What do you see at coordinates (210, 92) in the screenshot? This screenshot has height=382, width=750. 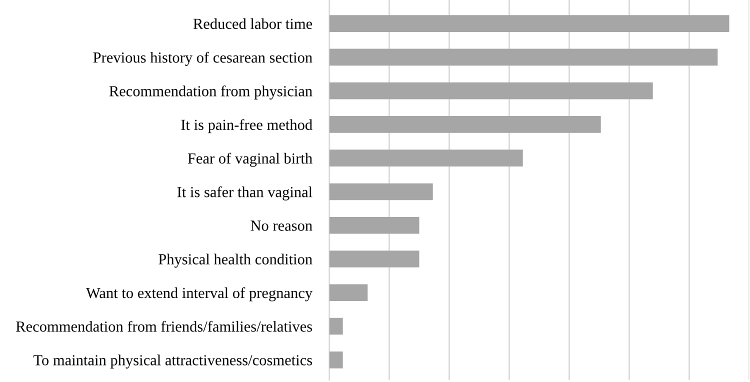 I see `y-tick-label: Recommendation from physician` at bounding box center [210, 92].